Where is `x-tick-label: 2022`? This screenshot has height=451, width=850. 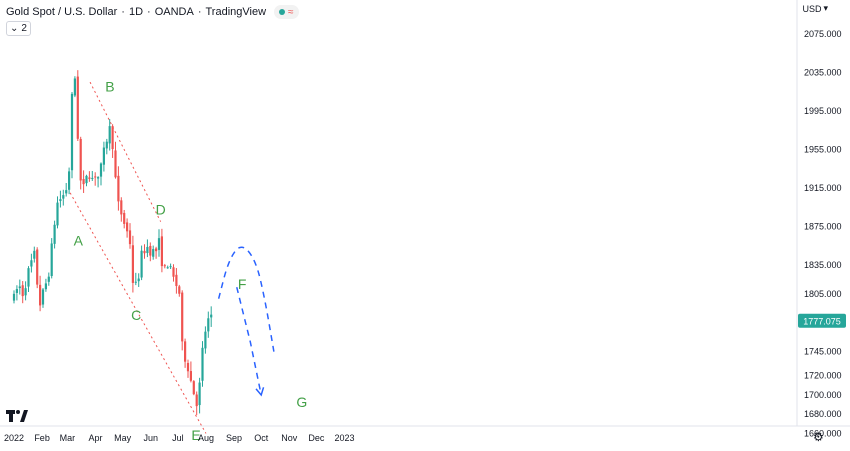 x-tick-label: 2022 is located at coordinates (14, 438).